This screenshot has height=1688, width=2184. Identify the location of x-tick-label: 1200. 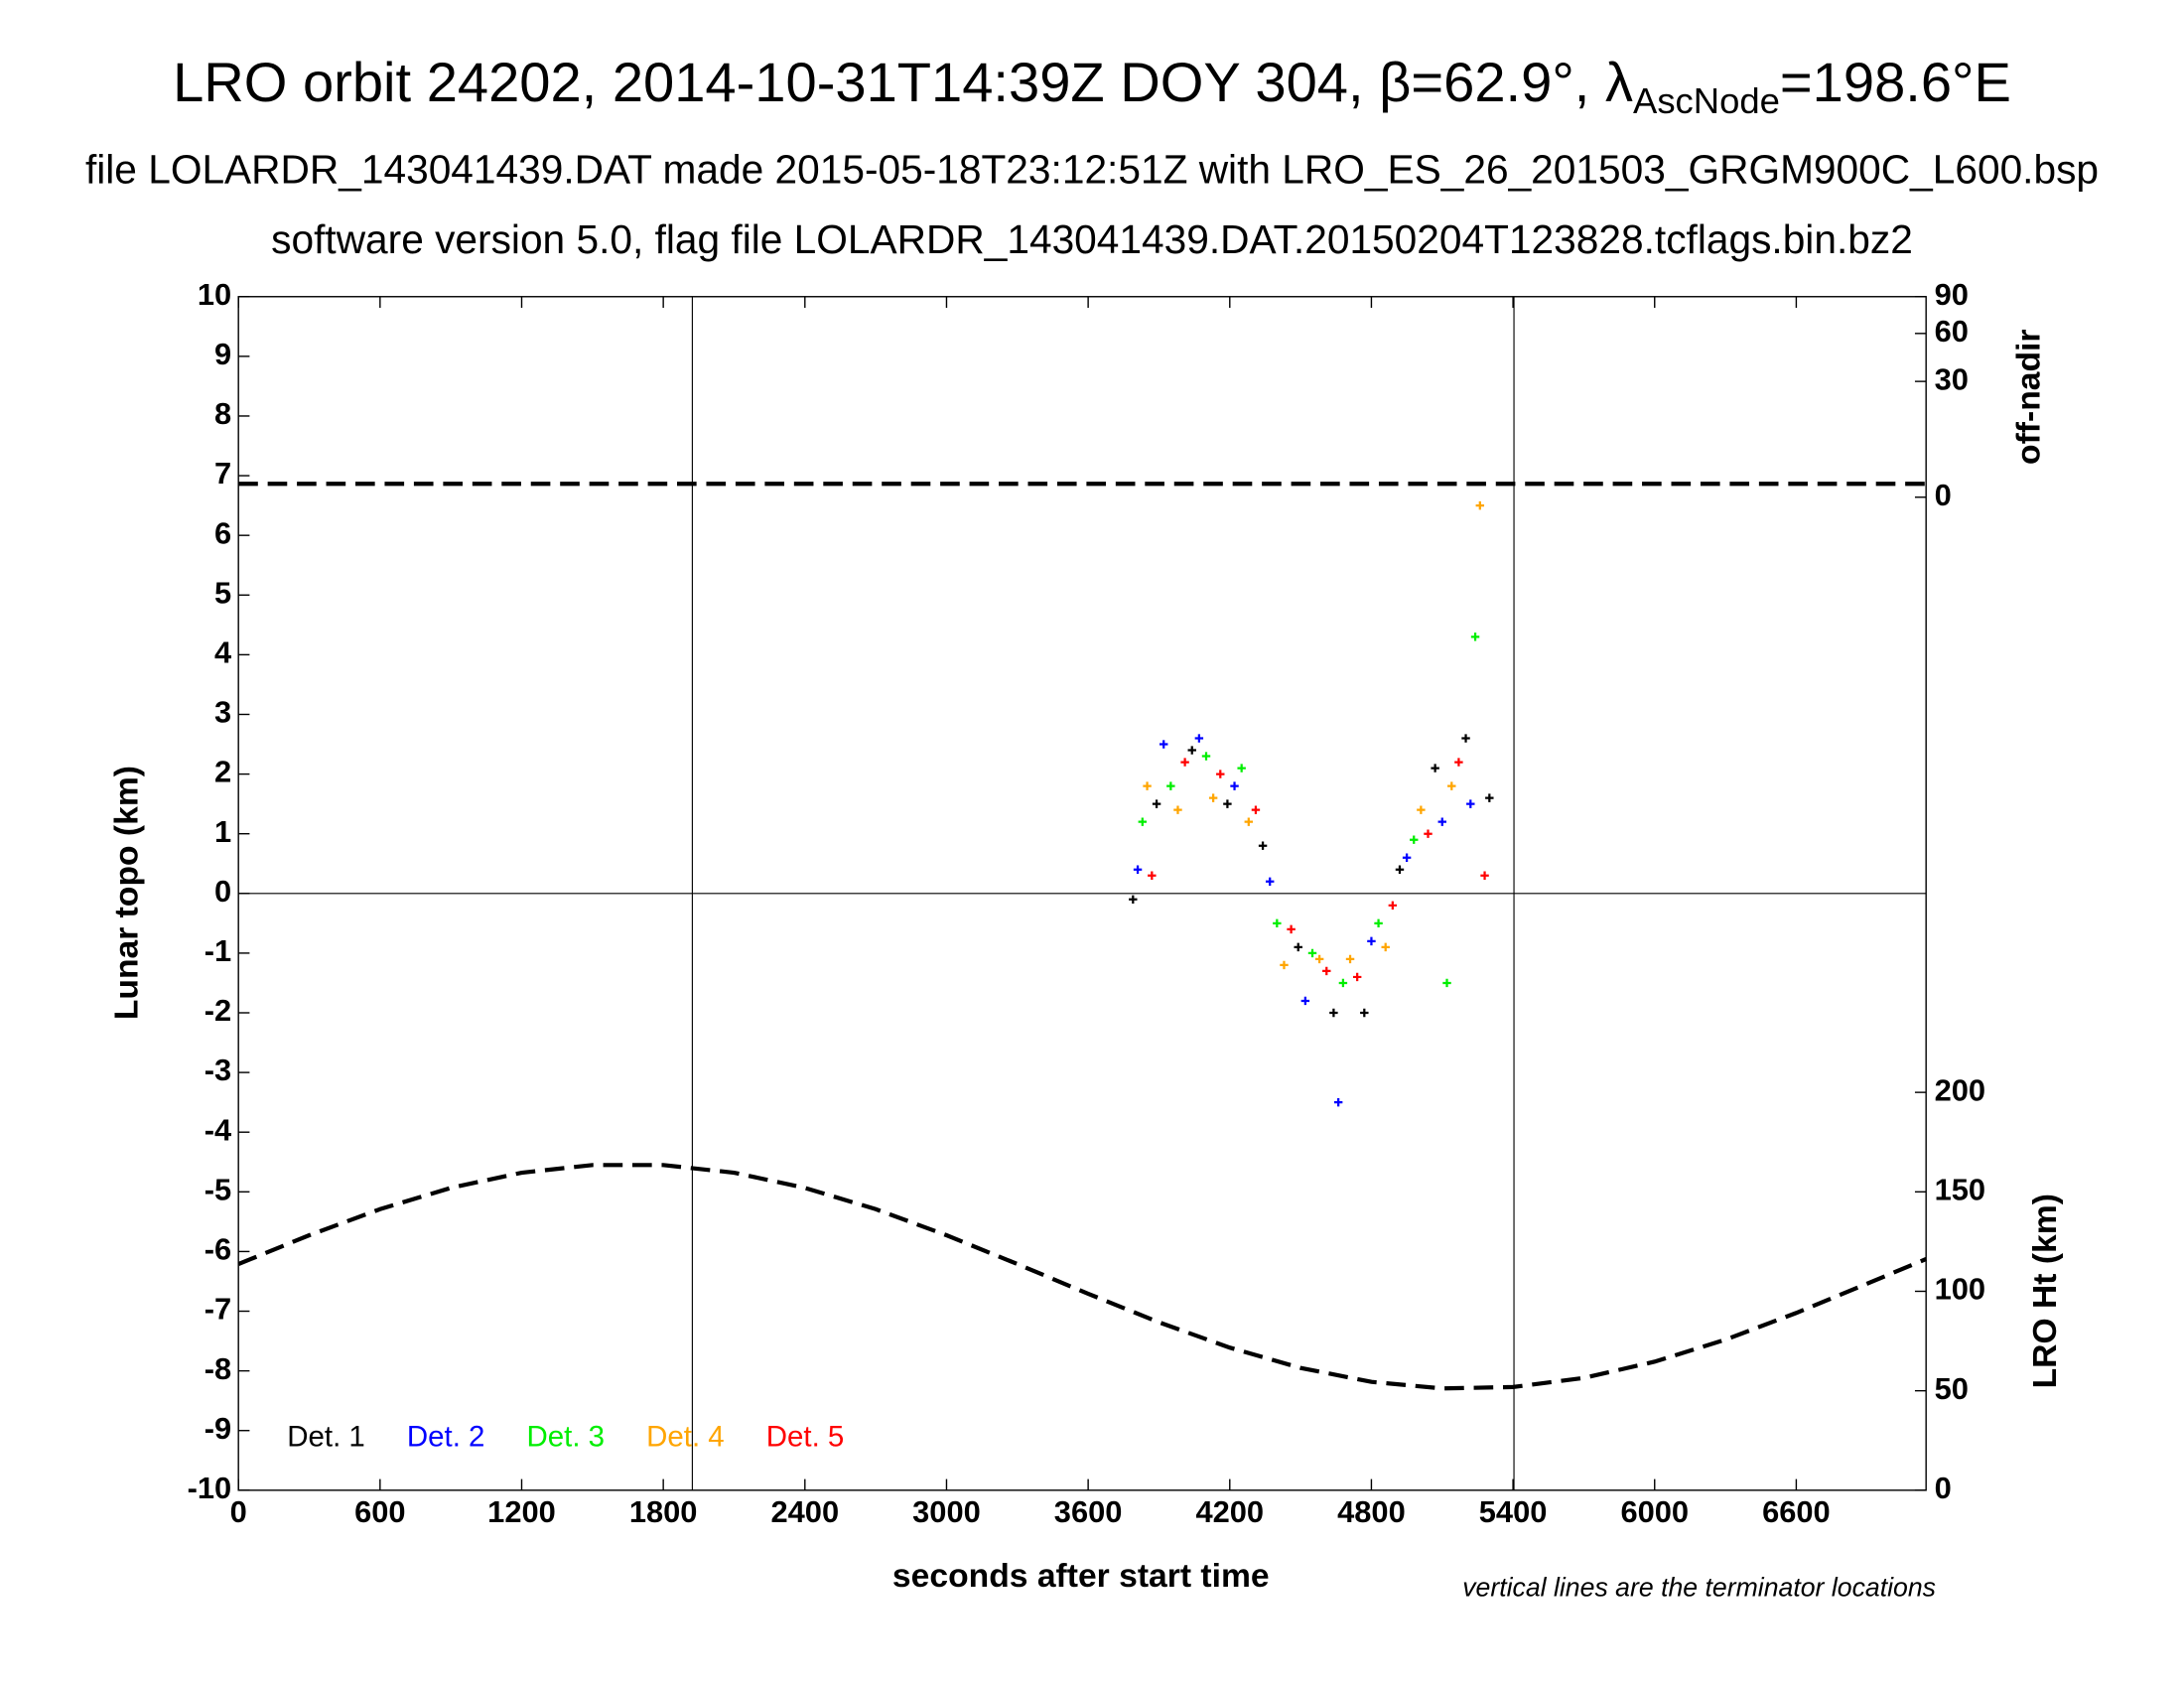
(521, 1511).